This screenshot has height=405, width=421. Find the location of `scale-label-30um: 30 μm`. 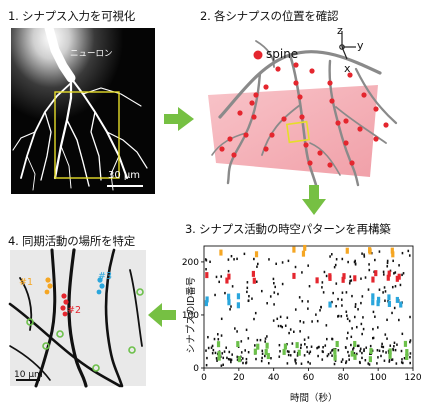

scale-label-30um: 30 μm is located at coordinates (124, 175).